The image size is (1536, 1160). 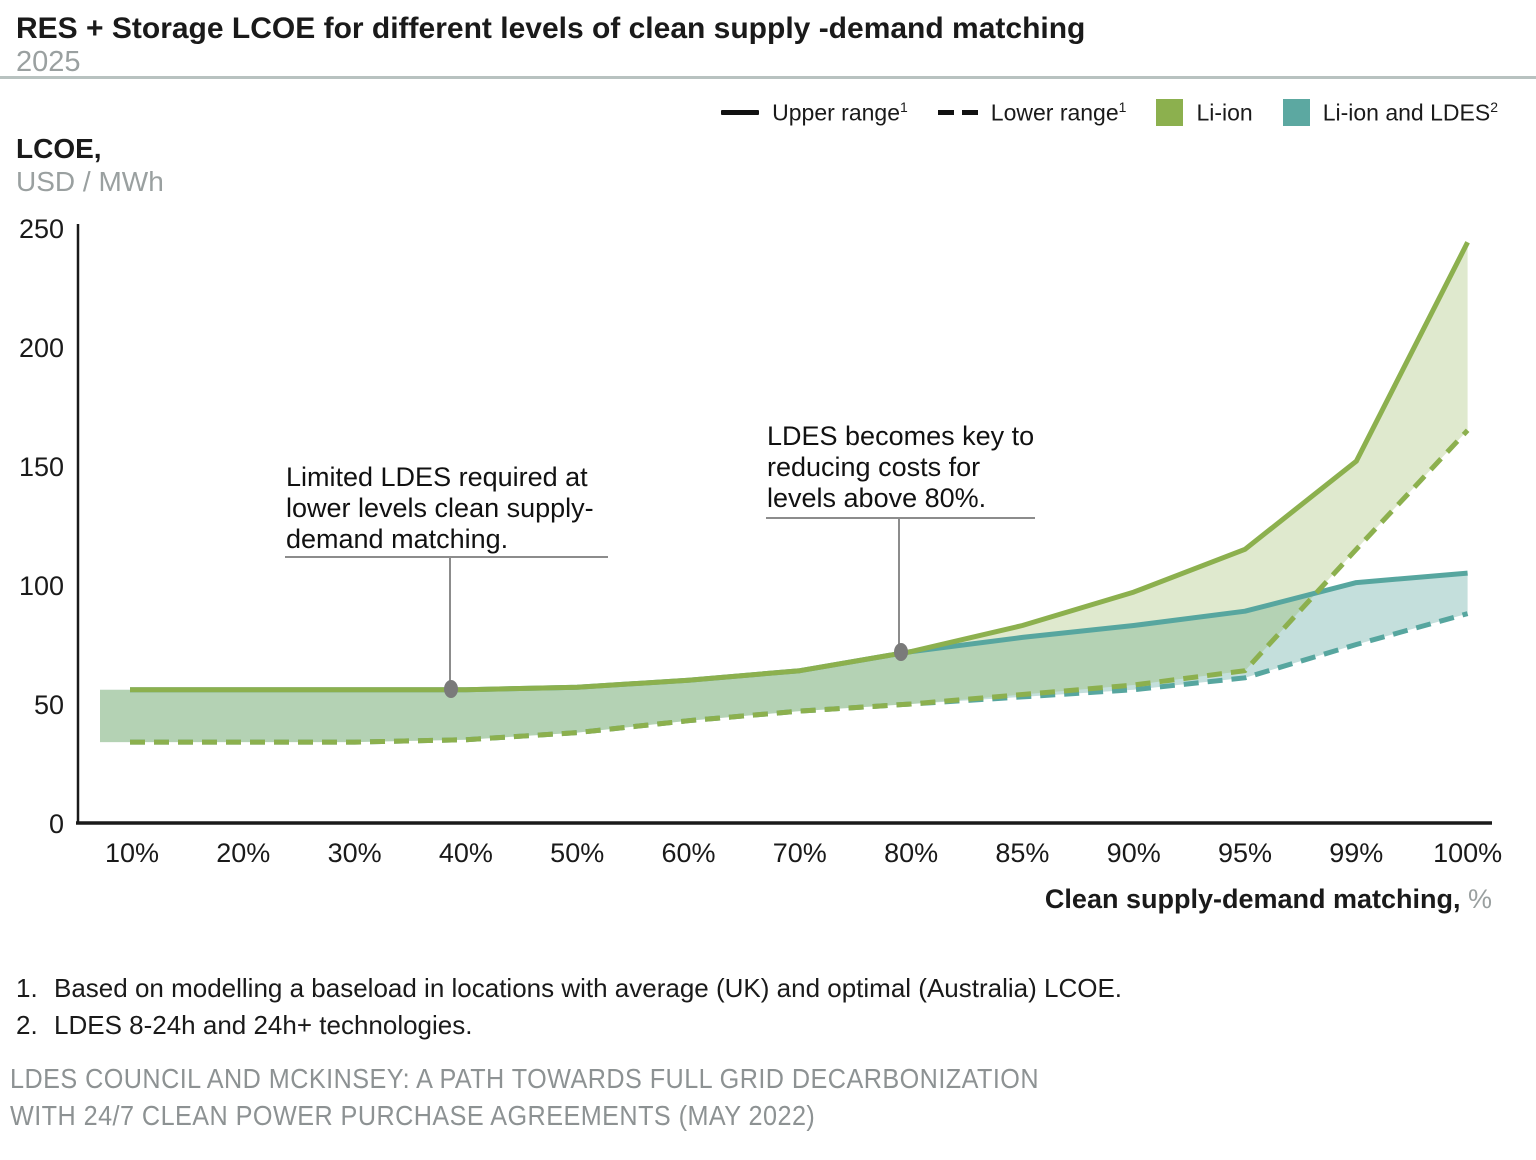 What do you see at coordinates (957, 113) in the screenshot?
I see `dashed-line-swatch` at bounding box center [957, 113].